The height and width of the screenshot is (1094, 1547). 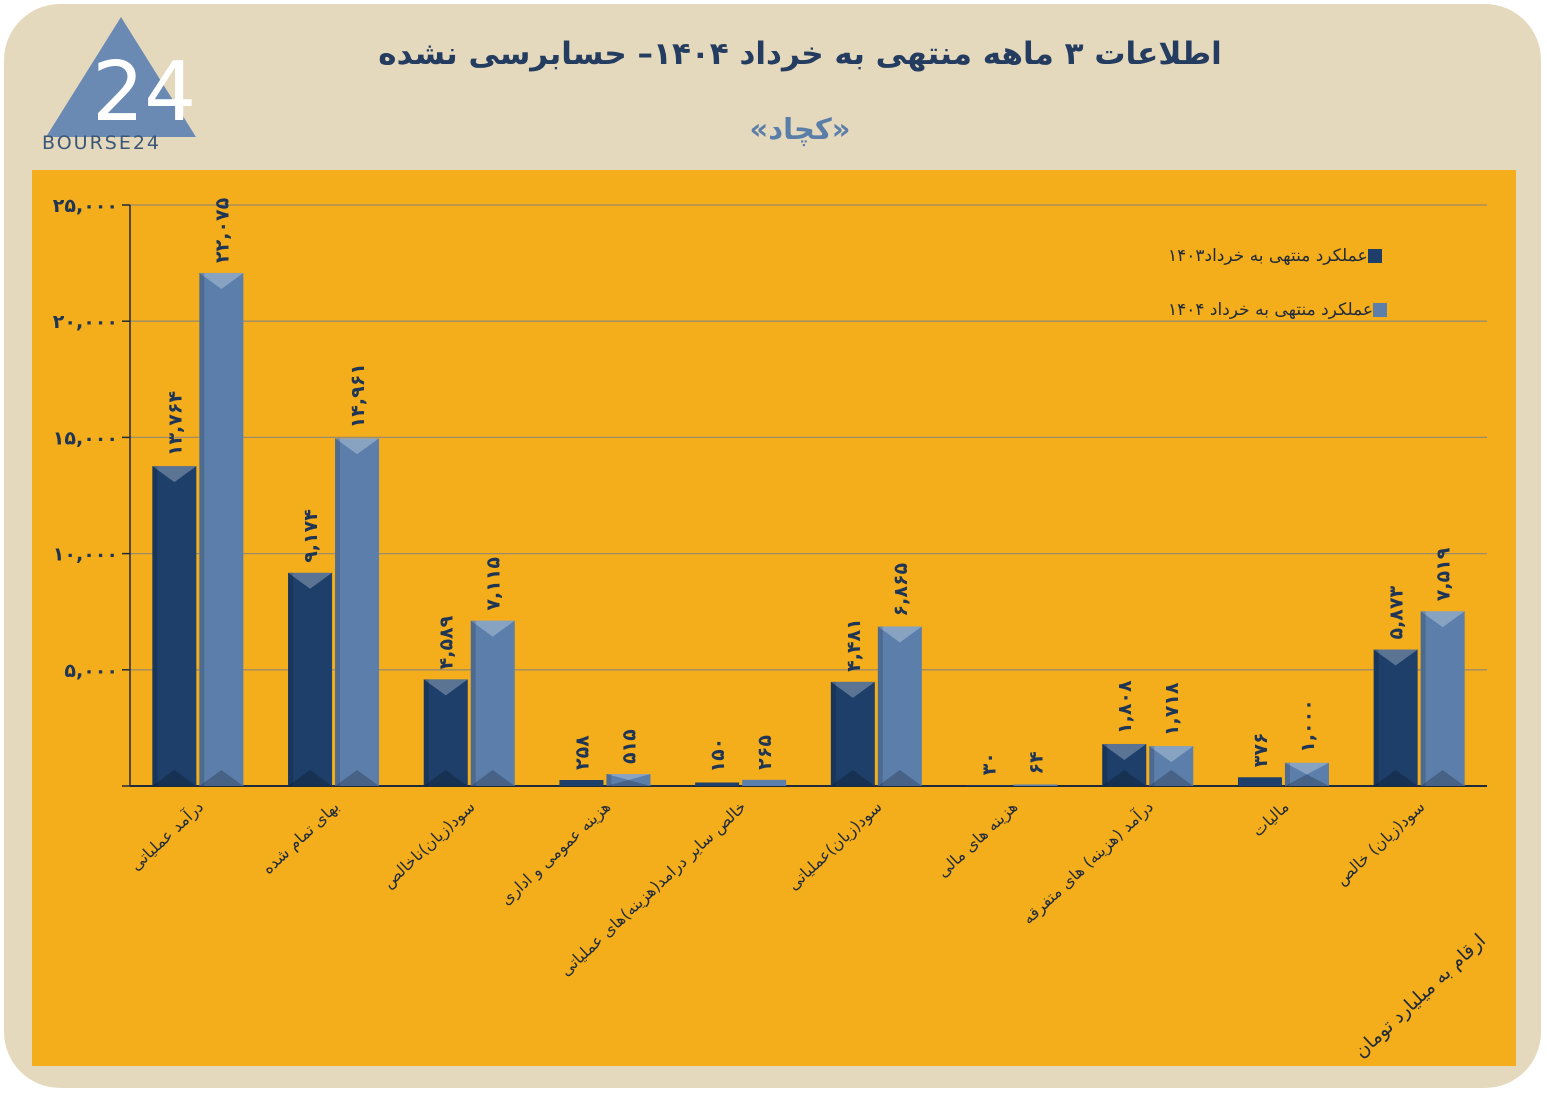 What do you see at coordinates (1397, 613) in the screenshot?
I see `data-label: ۵,۸۷۳` at bounding box center [1397, 613].